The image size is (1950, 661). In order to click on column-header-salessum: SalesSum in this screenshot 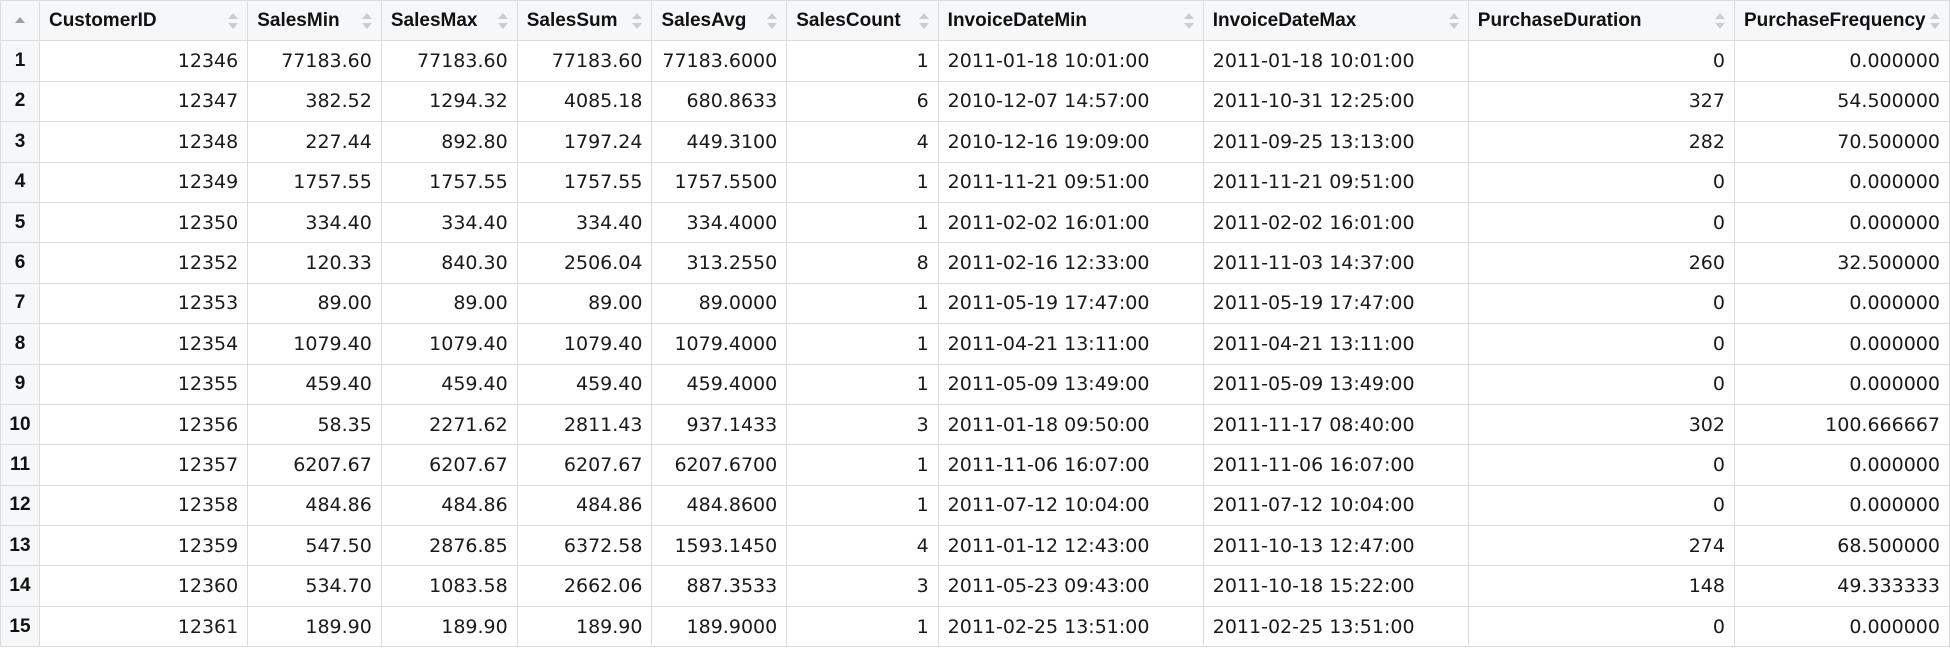, I will do `click(584, 21)`.